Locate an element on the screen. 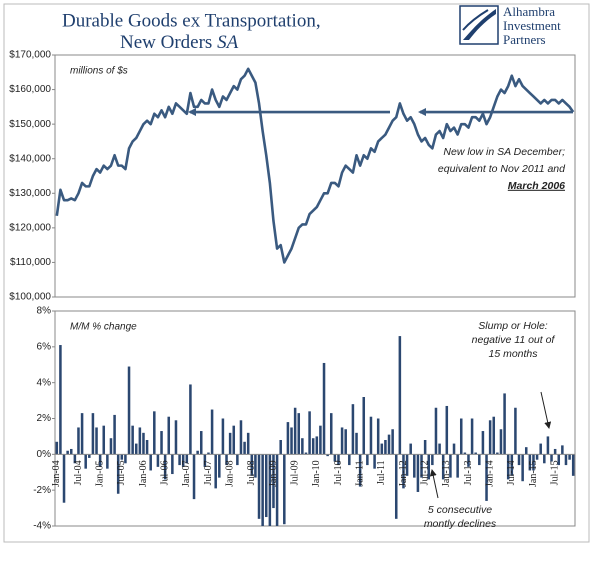  annotation: New low in SA December; is located at coordinates (504, 152).